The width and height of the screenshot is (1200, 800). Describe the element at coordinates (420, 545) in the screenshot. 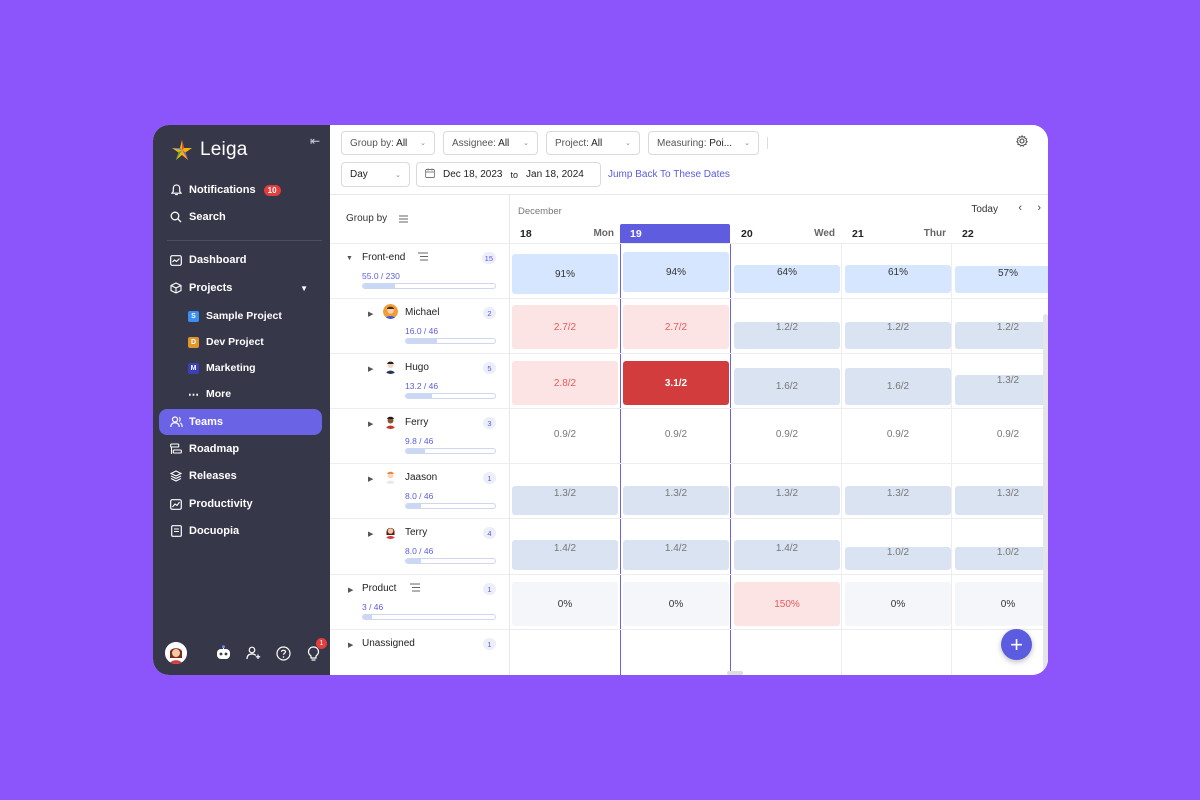

I see `member-row-terry: ▶ Terry 4 8.0 / 46` at that location.